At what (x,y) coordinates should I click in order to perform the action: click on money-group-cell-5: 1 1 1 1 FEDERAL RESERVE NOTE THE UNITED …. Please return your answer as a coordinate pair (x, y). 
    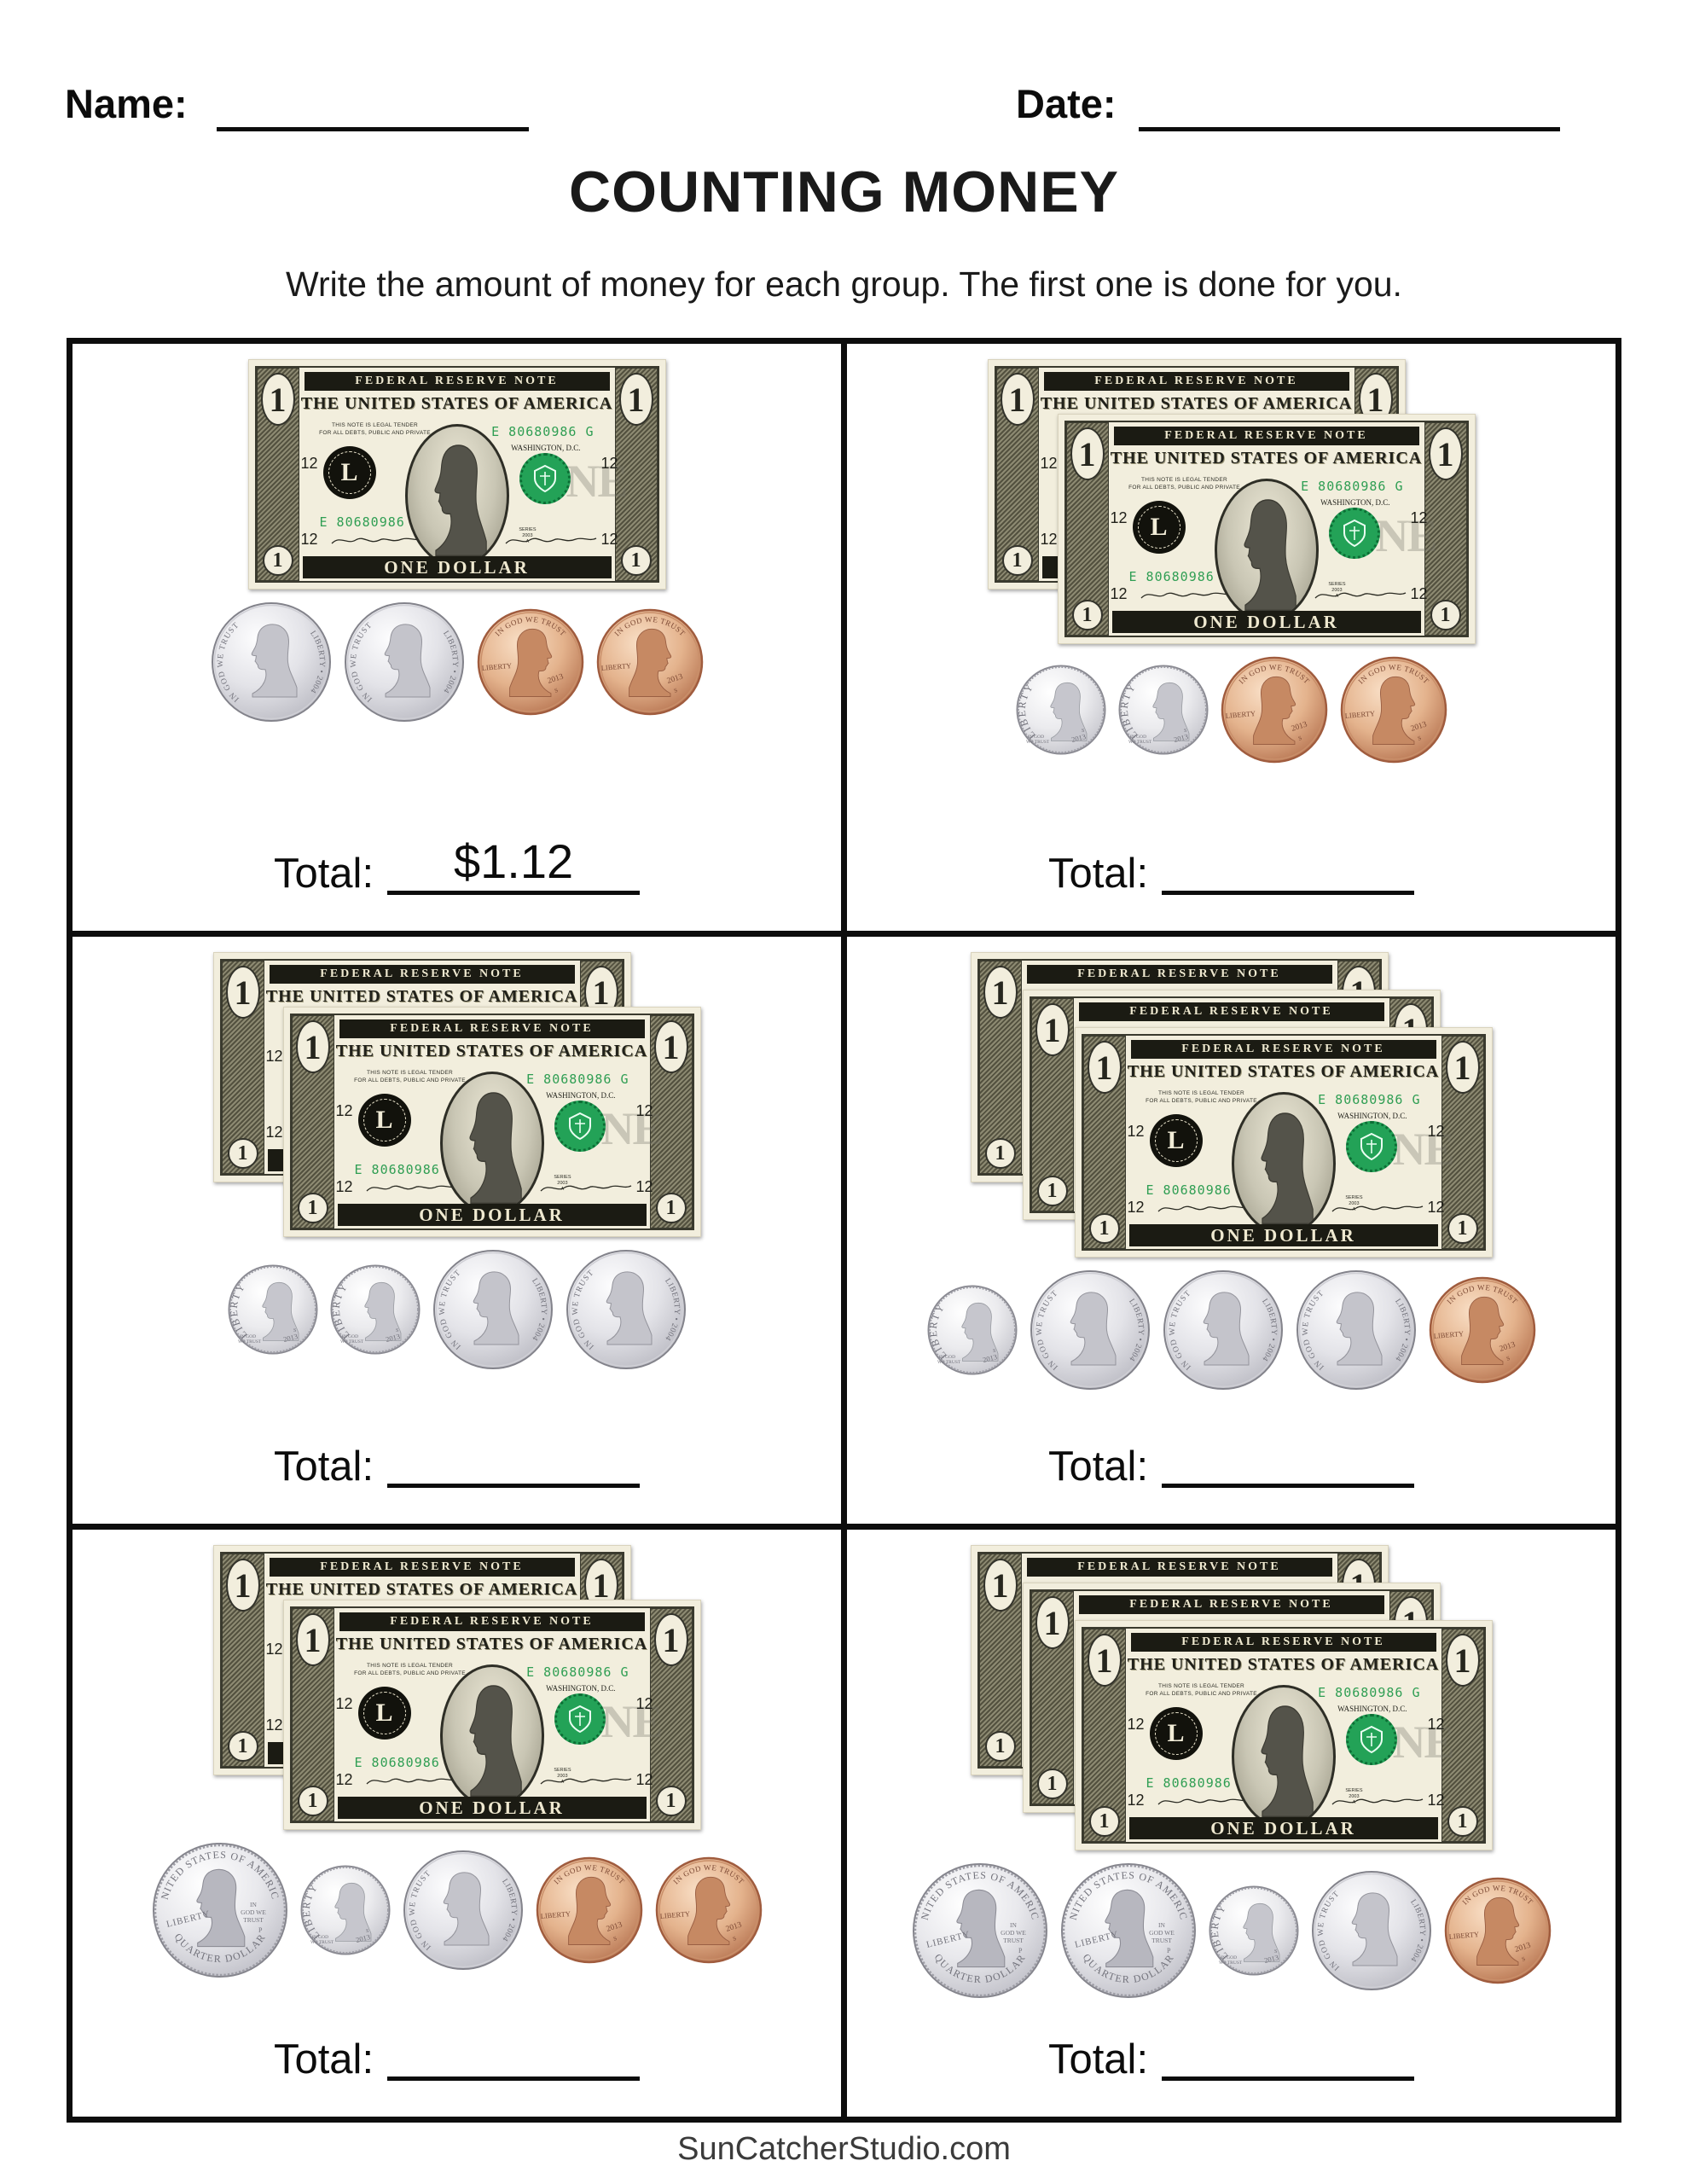
    Looking at the image, I should click on (457, 1823).